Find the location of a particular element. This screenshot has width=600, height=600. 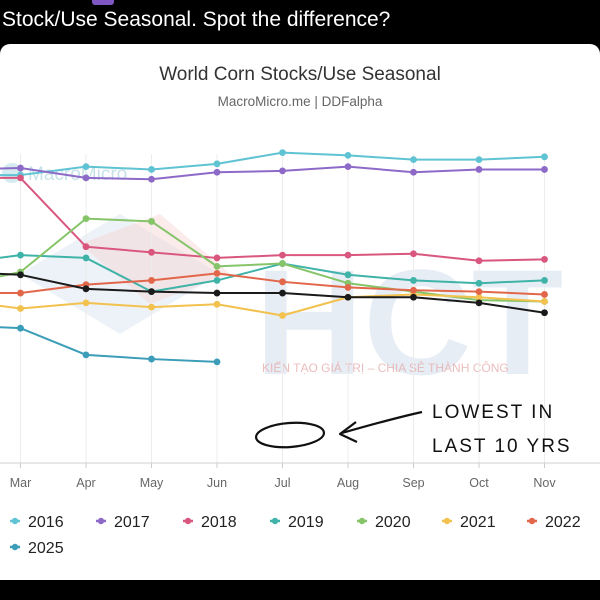

watermark-brand: MacroMicro is located at coordinates (77, 174).